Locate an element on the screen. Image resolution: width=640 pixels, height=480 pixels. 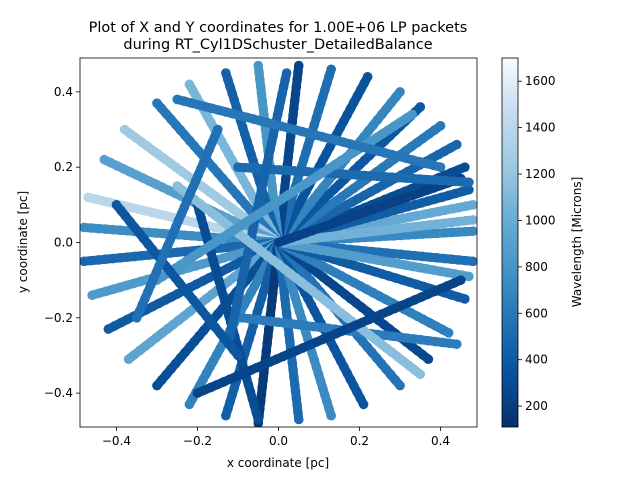
x-tick-label: 0.4 is located at coordinates (440, 441).